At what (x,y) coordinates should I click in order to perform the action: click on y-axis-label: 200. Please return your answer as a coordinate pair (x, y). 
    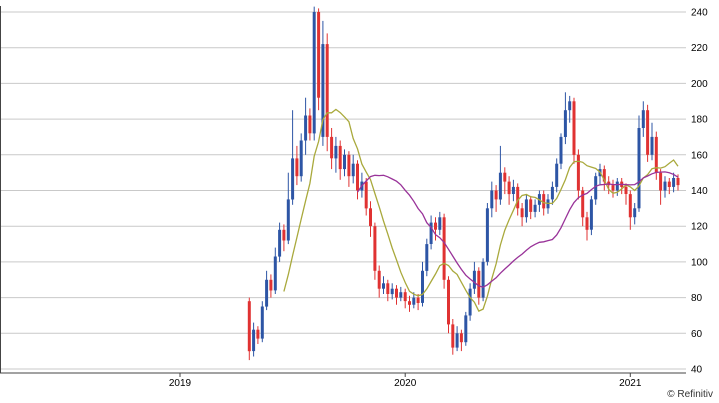
    Looking at the image, I should click on (699, 84).